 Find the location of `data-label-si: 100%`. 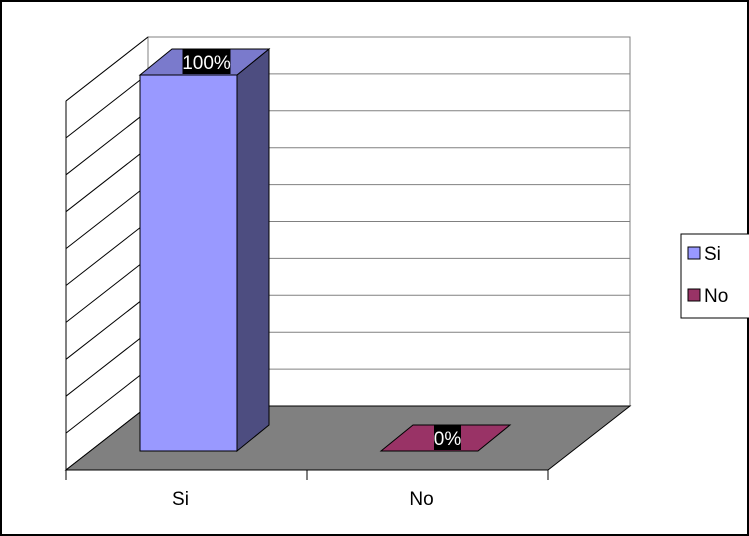

data-label-si: 100% is located at coordinates (206, 61).